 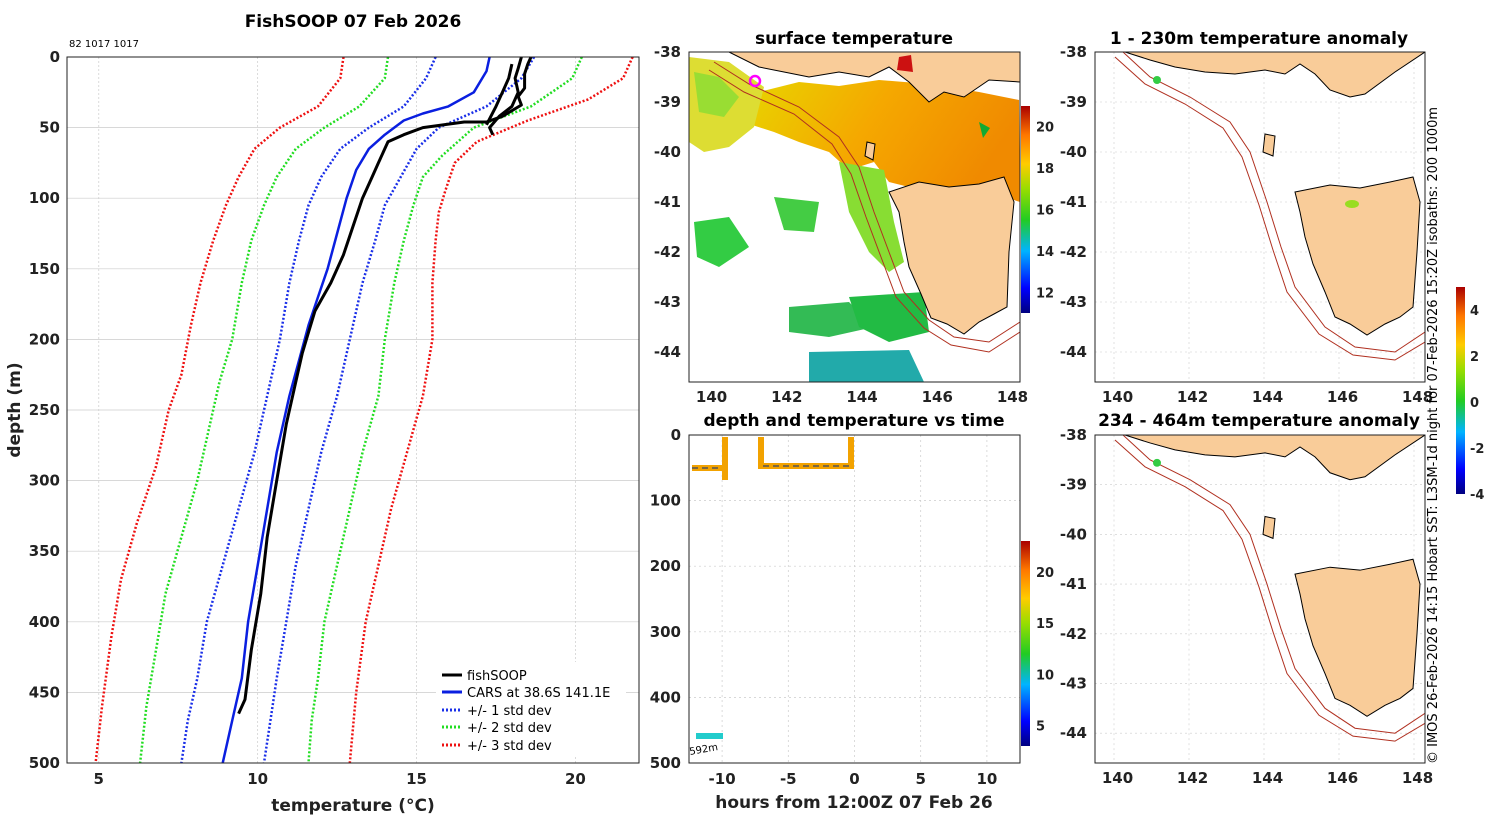 I want to click on depth-time-y-tick-label: 500, so click(x=665, y=763).